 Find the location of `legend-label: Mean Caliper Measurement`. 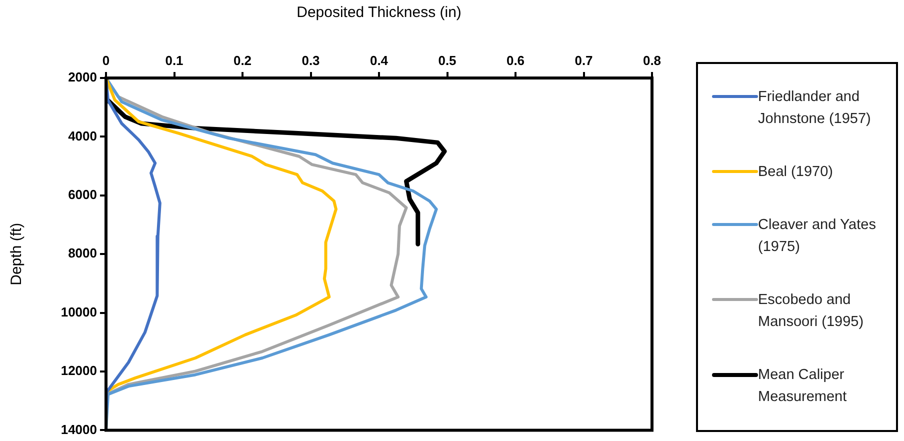

legend-label: Mean Caliper Measurement is located at coordinates (803, 387).